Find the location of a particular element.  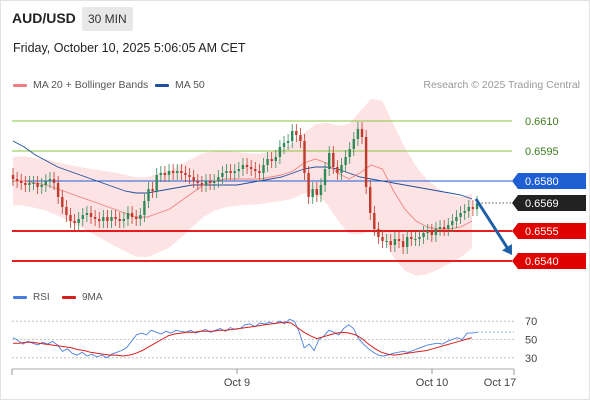

level-tag-0.6580 is located at coordinates (549, 181).